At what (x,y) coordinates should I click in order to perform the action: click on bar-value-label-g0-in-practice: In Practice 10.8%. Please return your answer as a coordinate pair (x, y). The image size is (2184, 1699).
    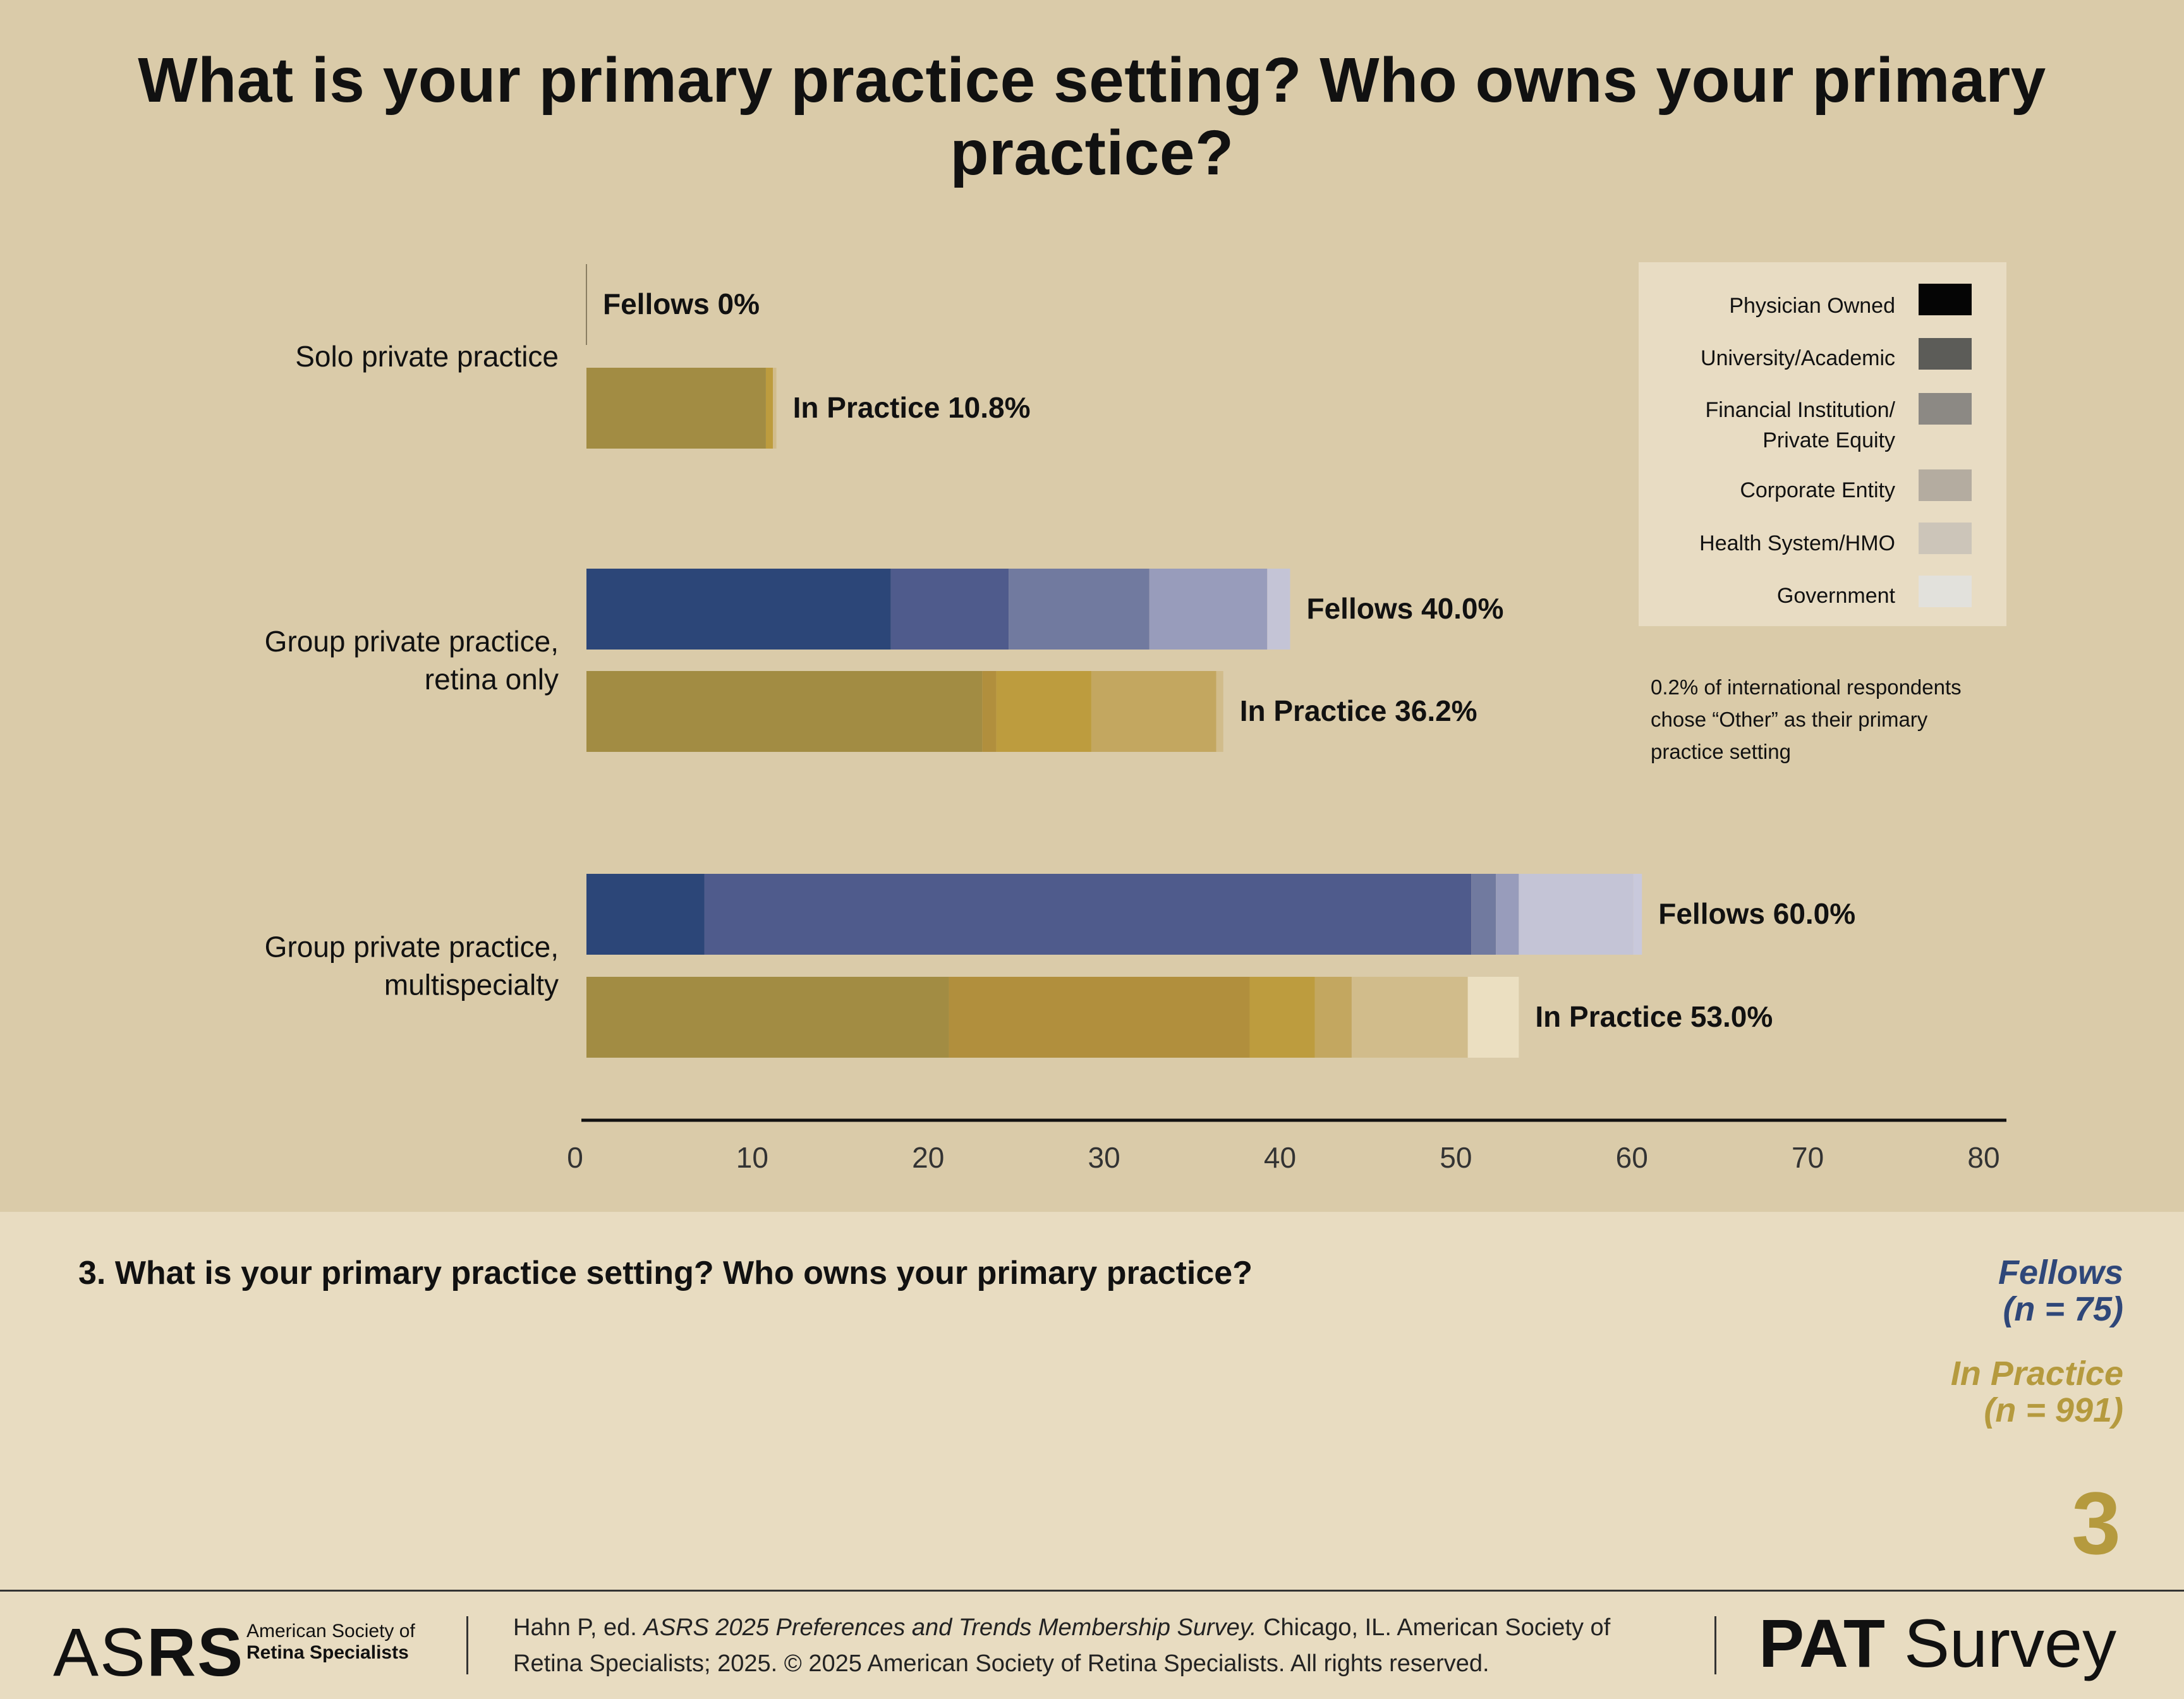
    Looking at the image, I should click on (912, 407).